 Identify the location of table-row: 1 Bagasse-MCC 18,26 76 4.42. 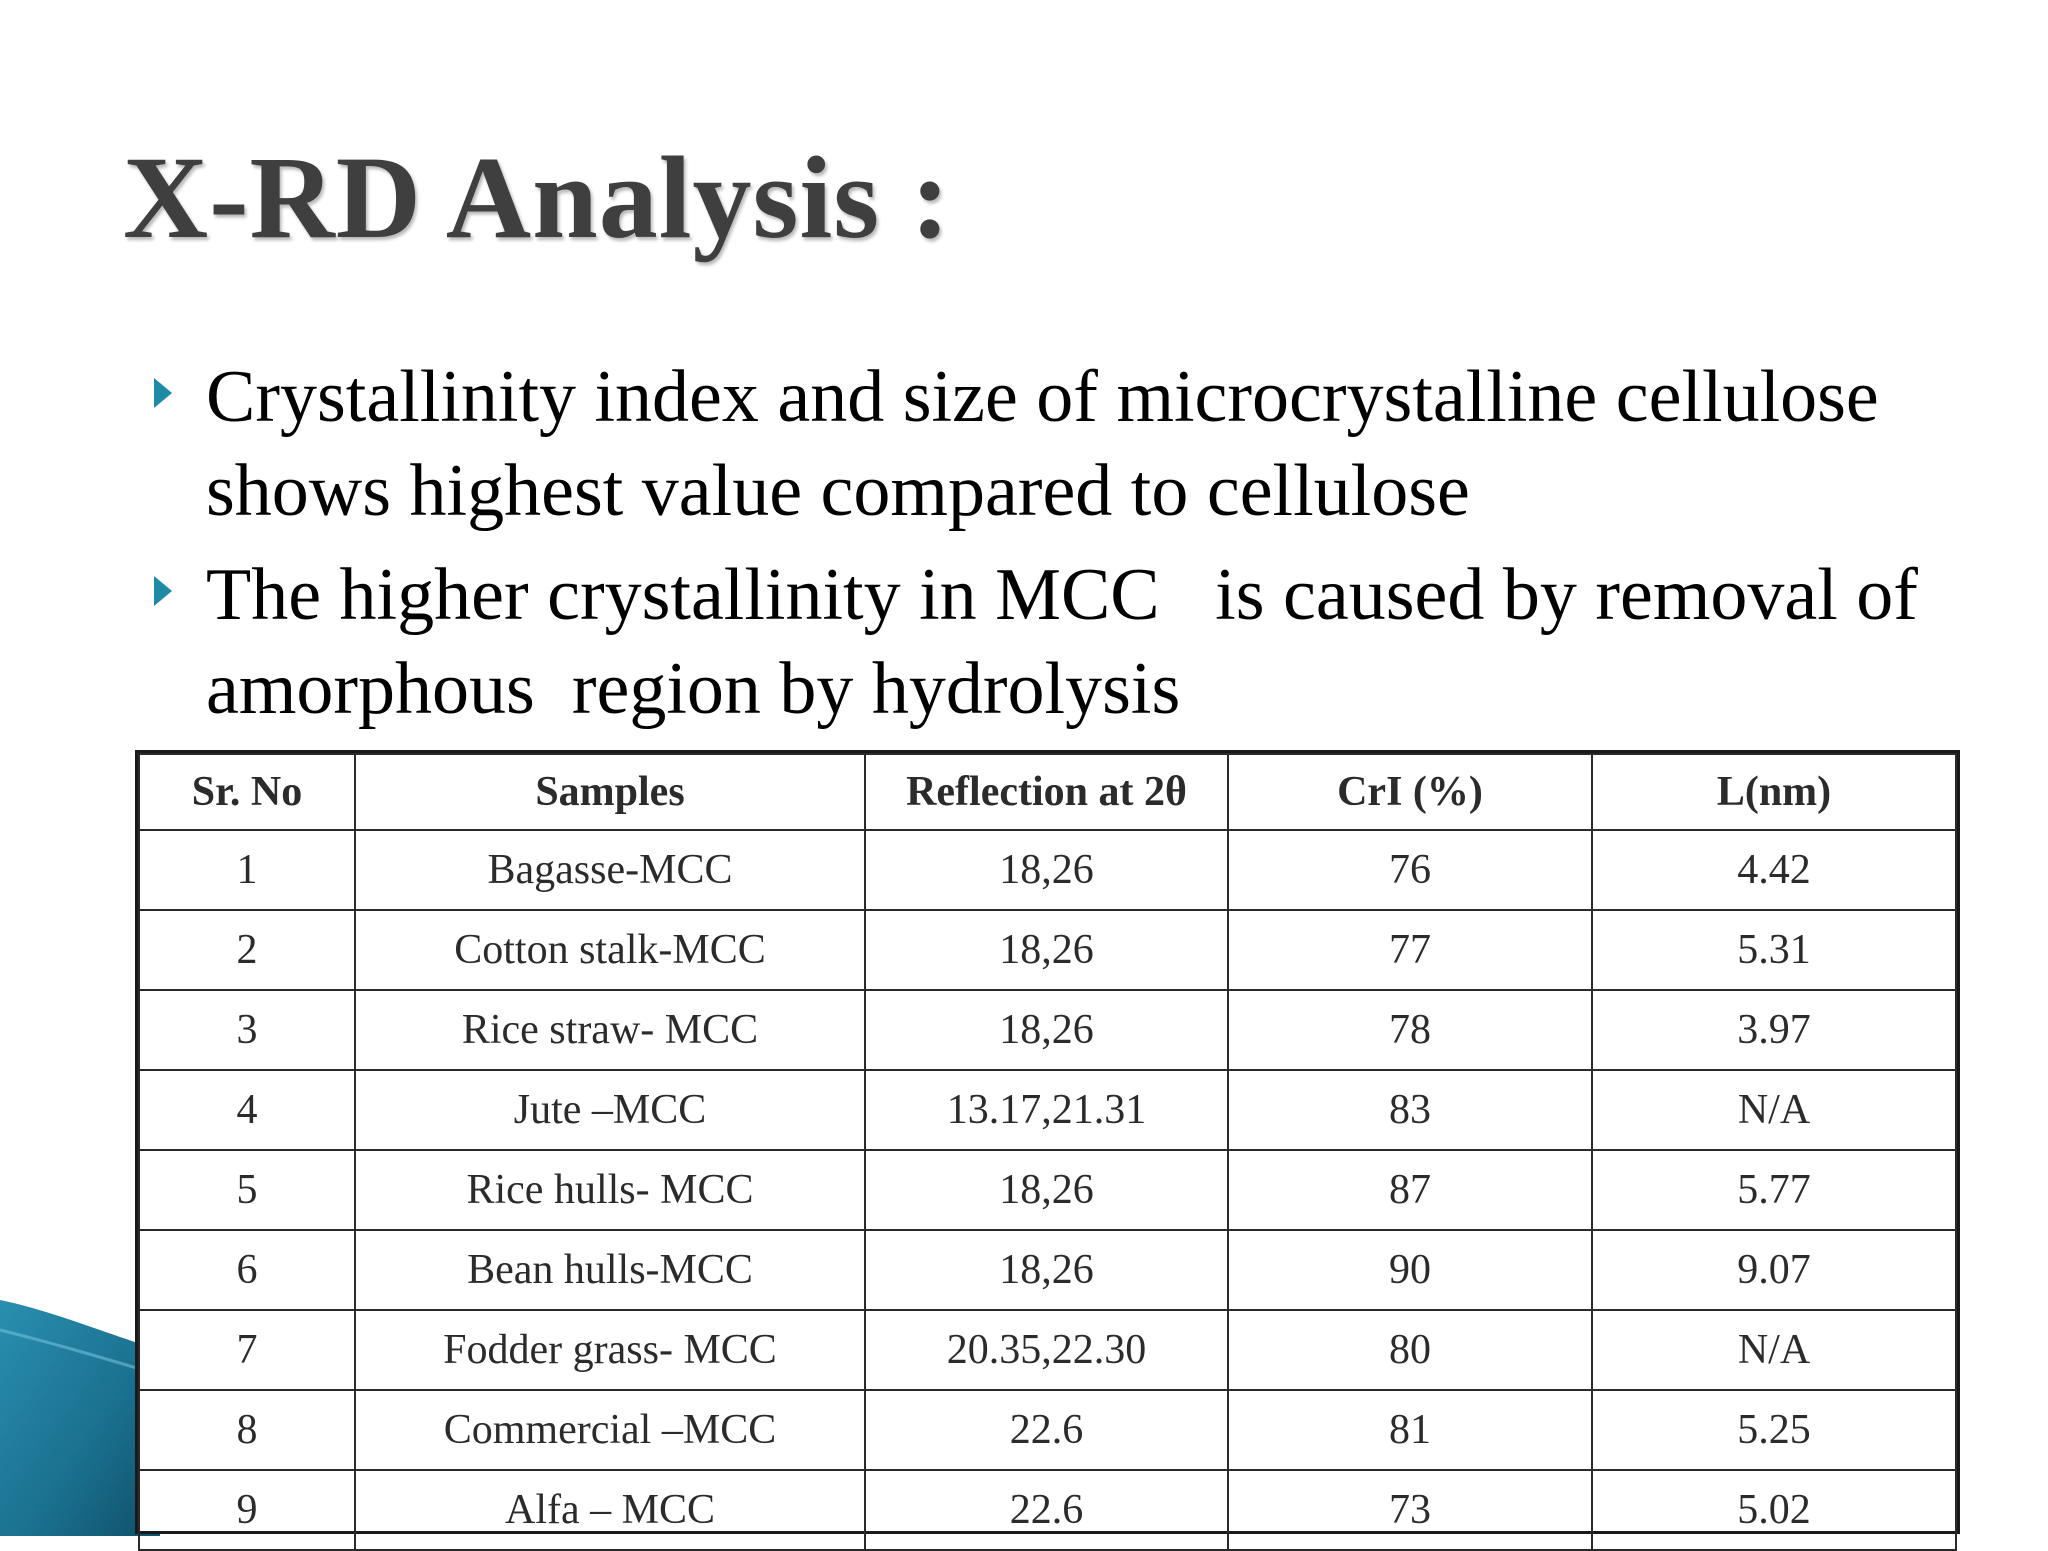
(1047, 870).